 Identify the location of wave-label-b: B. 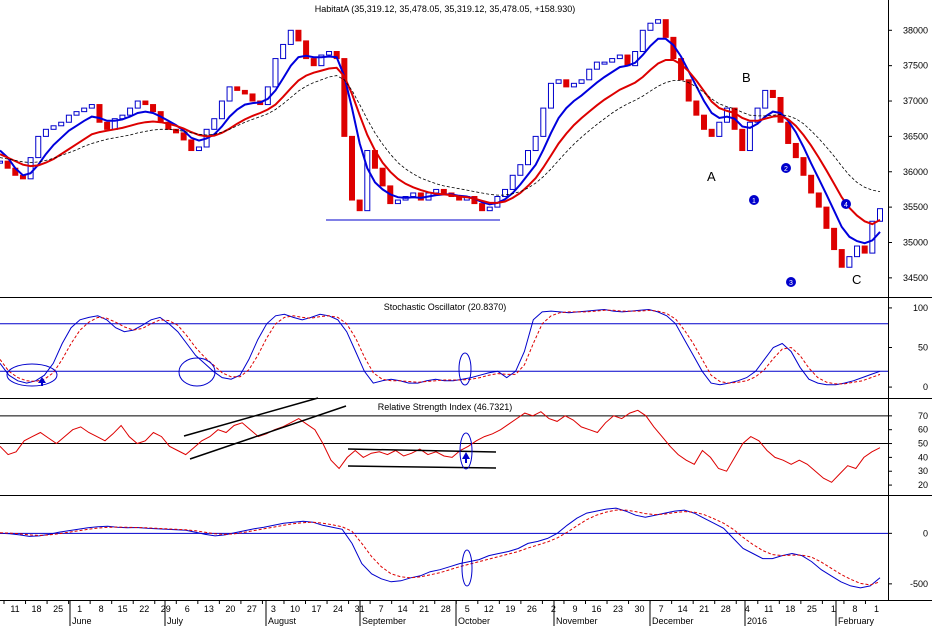
(746, 77).